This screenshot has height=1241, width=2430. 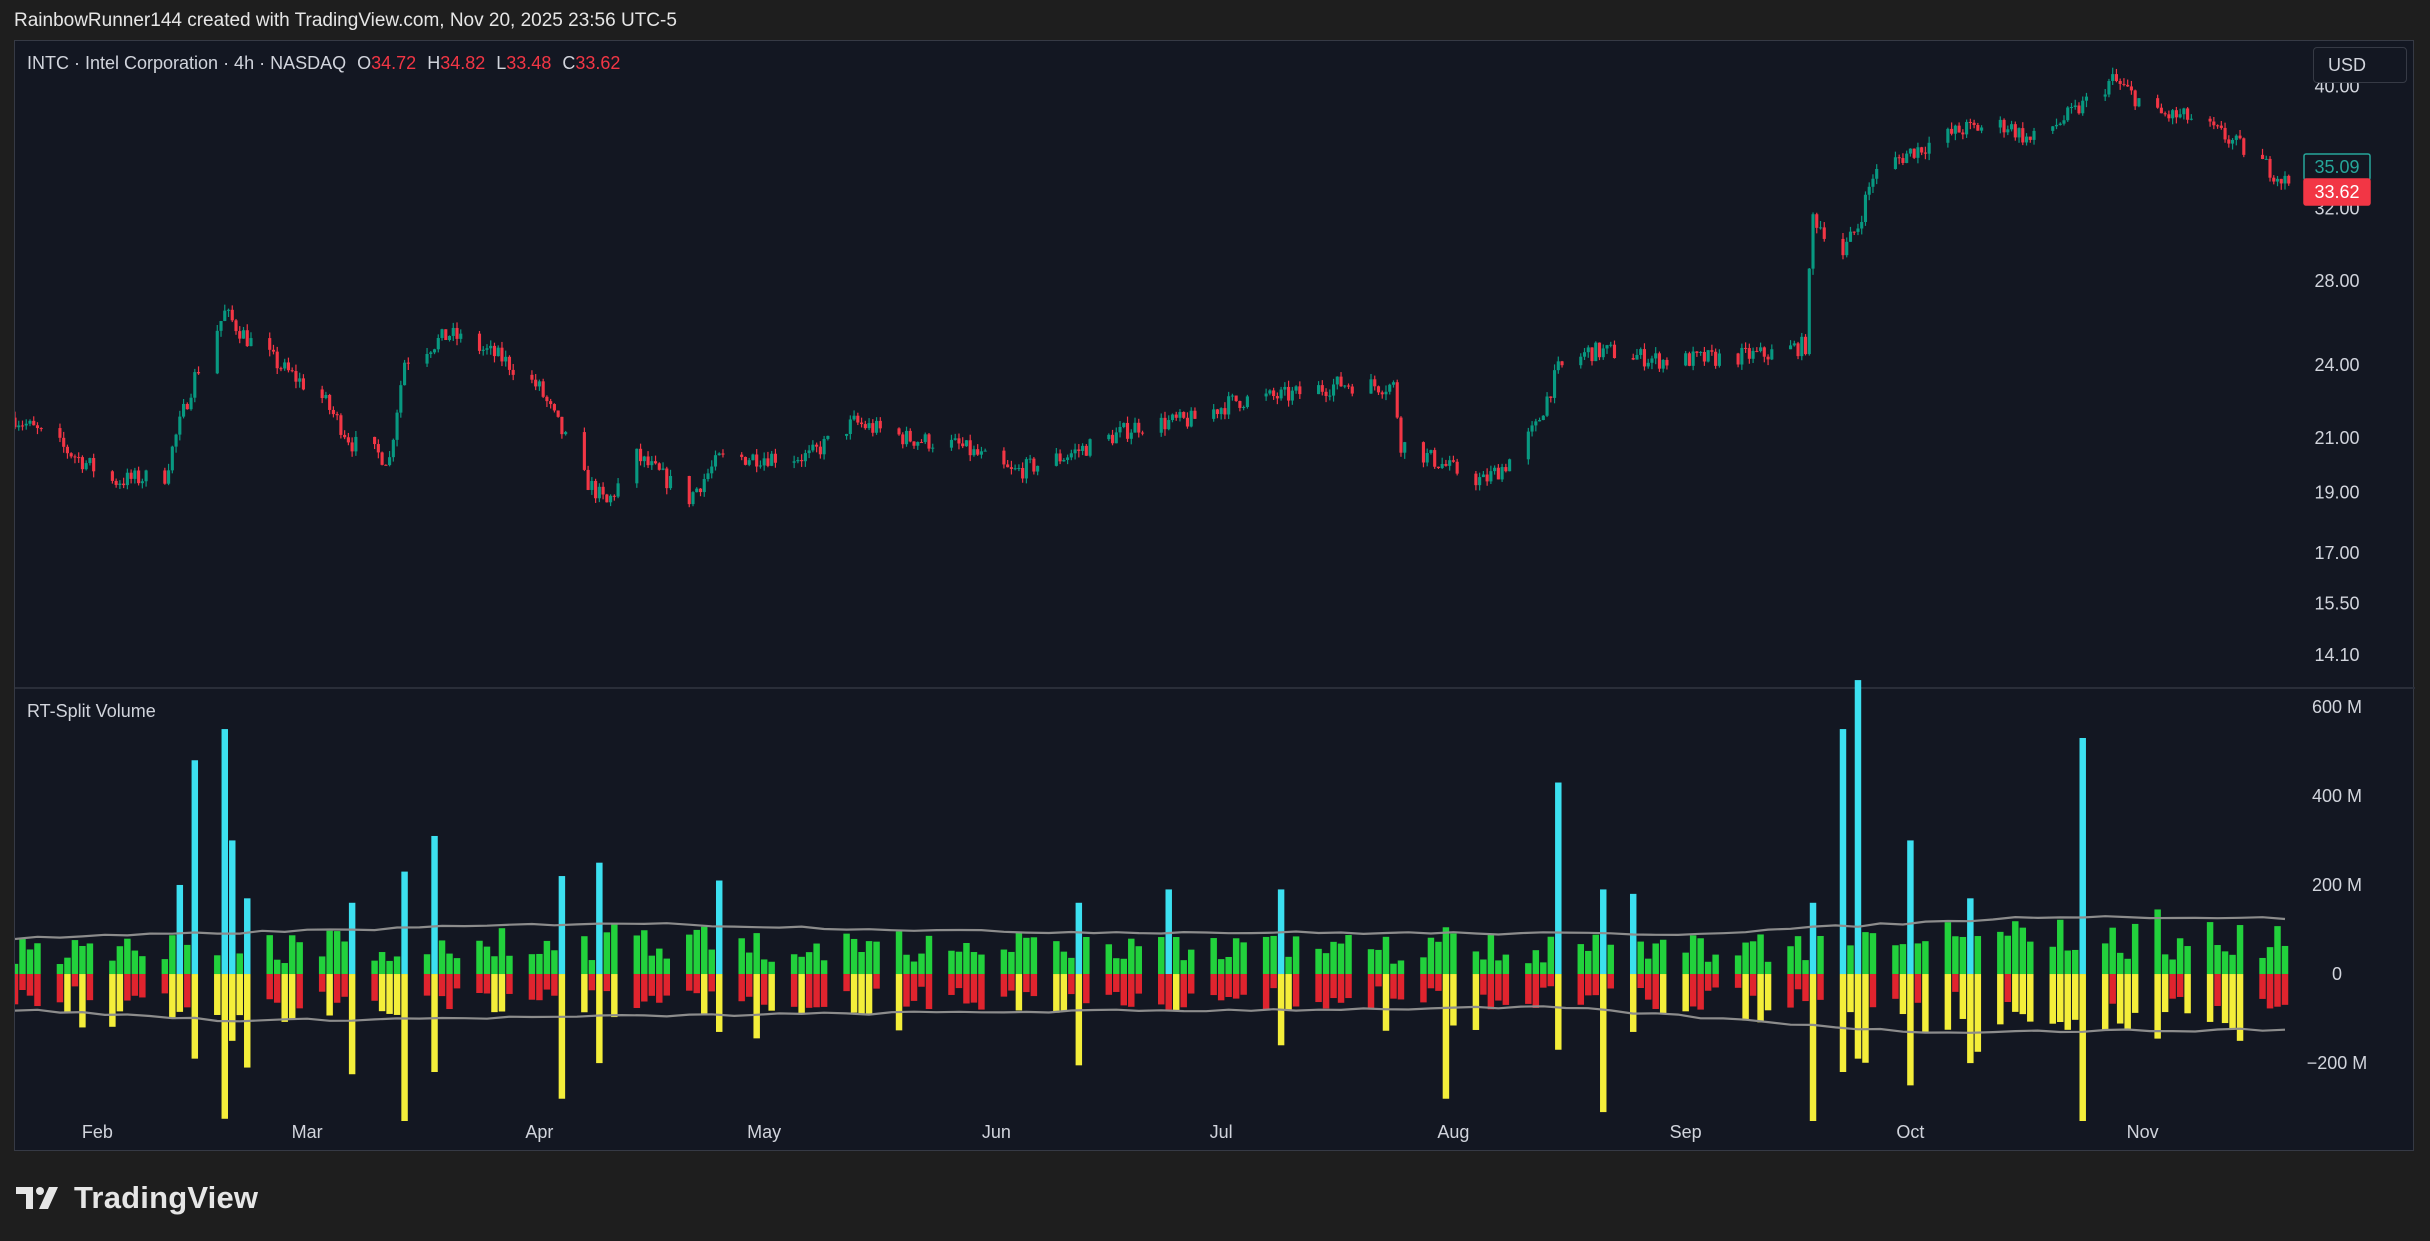 What do you see at coordinates (764, 1132) in the screenshot?
I see `time-tick-label: May` at bounding box center [764, 1132].